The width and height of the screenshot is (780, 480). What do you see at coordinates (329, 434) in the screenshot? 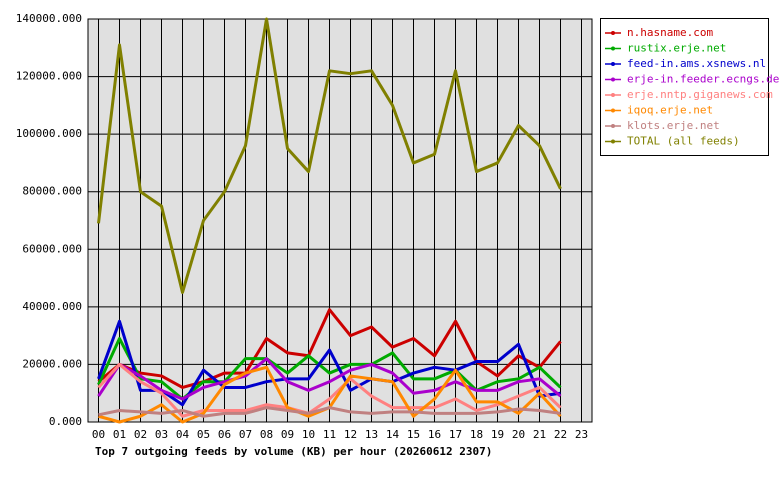
I see `x-tick-label: 11` at bounding box center [329, 434].